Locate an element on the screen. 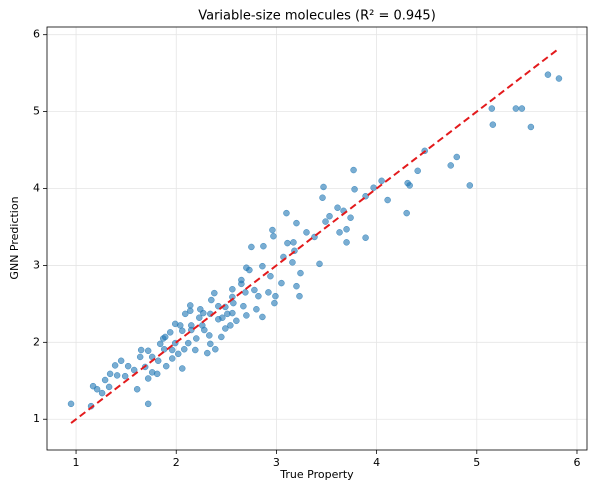 The image size is (593, 493). chart-title: Variable-size molecules (R² = 0.945) is located at coordinates (317, 16).